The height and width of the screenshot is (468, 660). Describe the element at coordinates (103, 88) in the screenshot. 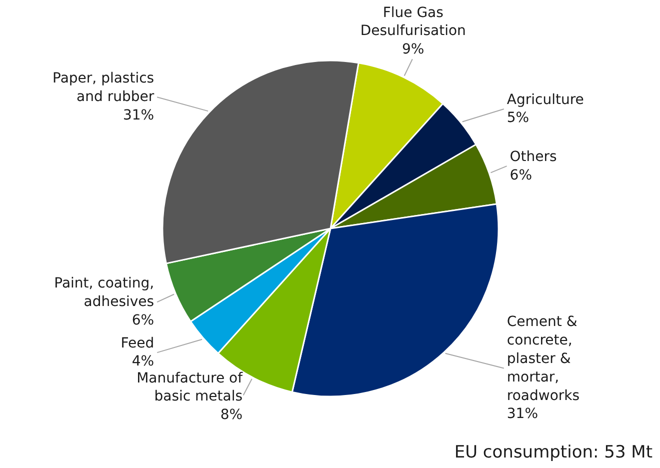

I see `slice-label: Paper, plastics and rubber` at that location.